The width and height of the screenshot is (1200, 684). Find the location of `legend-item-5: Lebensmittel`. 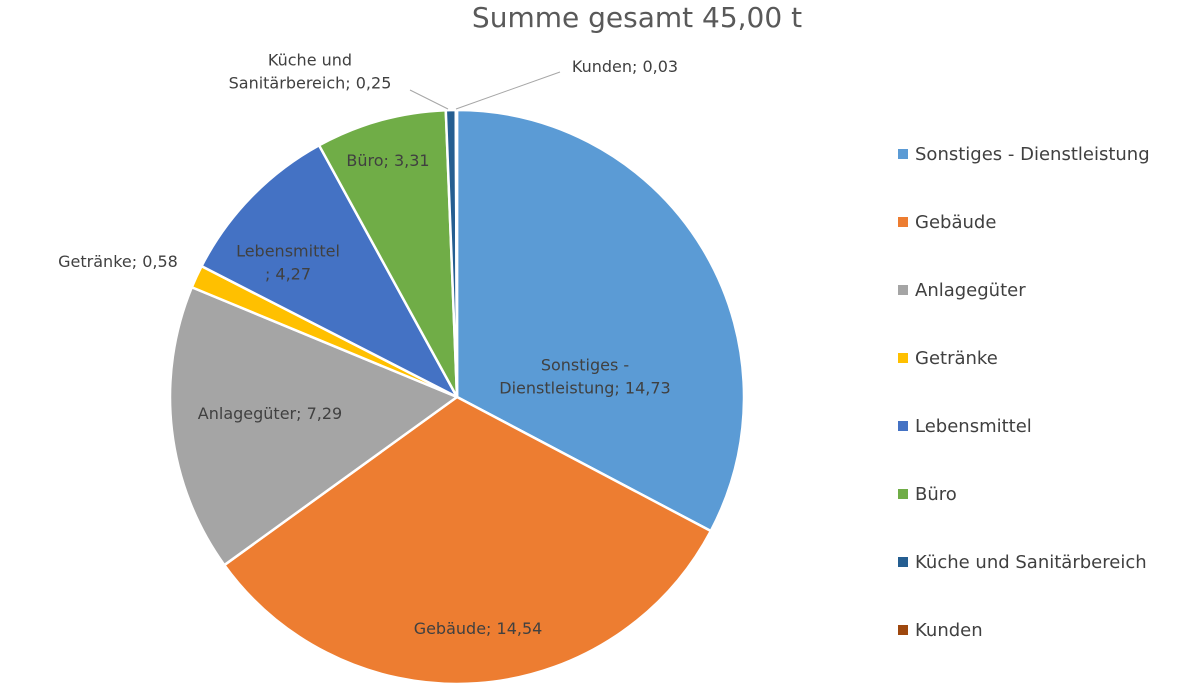

legend-item-5: Lebensmittel is located at coordinates (1024, 426).